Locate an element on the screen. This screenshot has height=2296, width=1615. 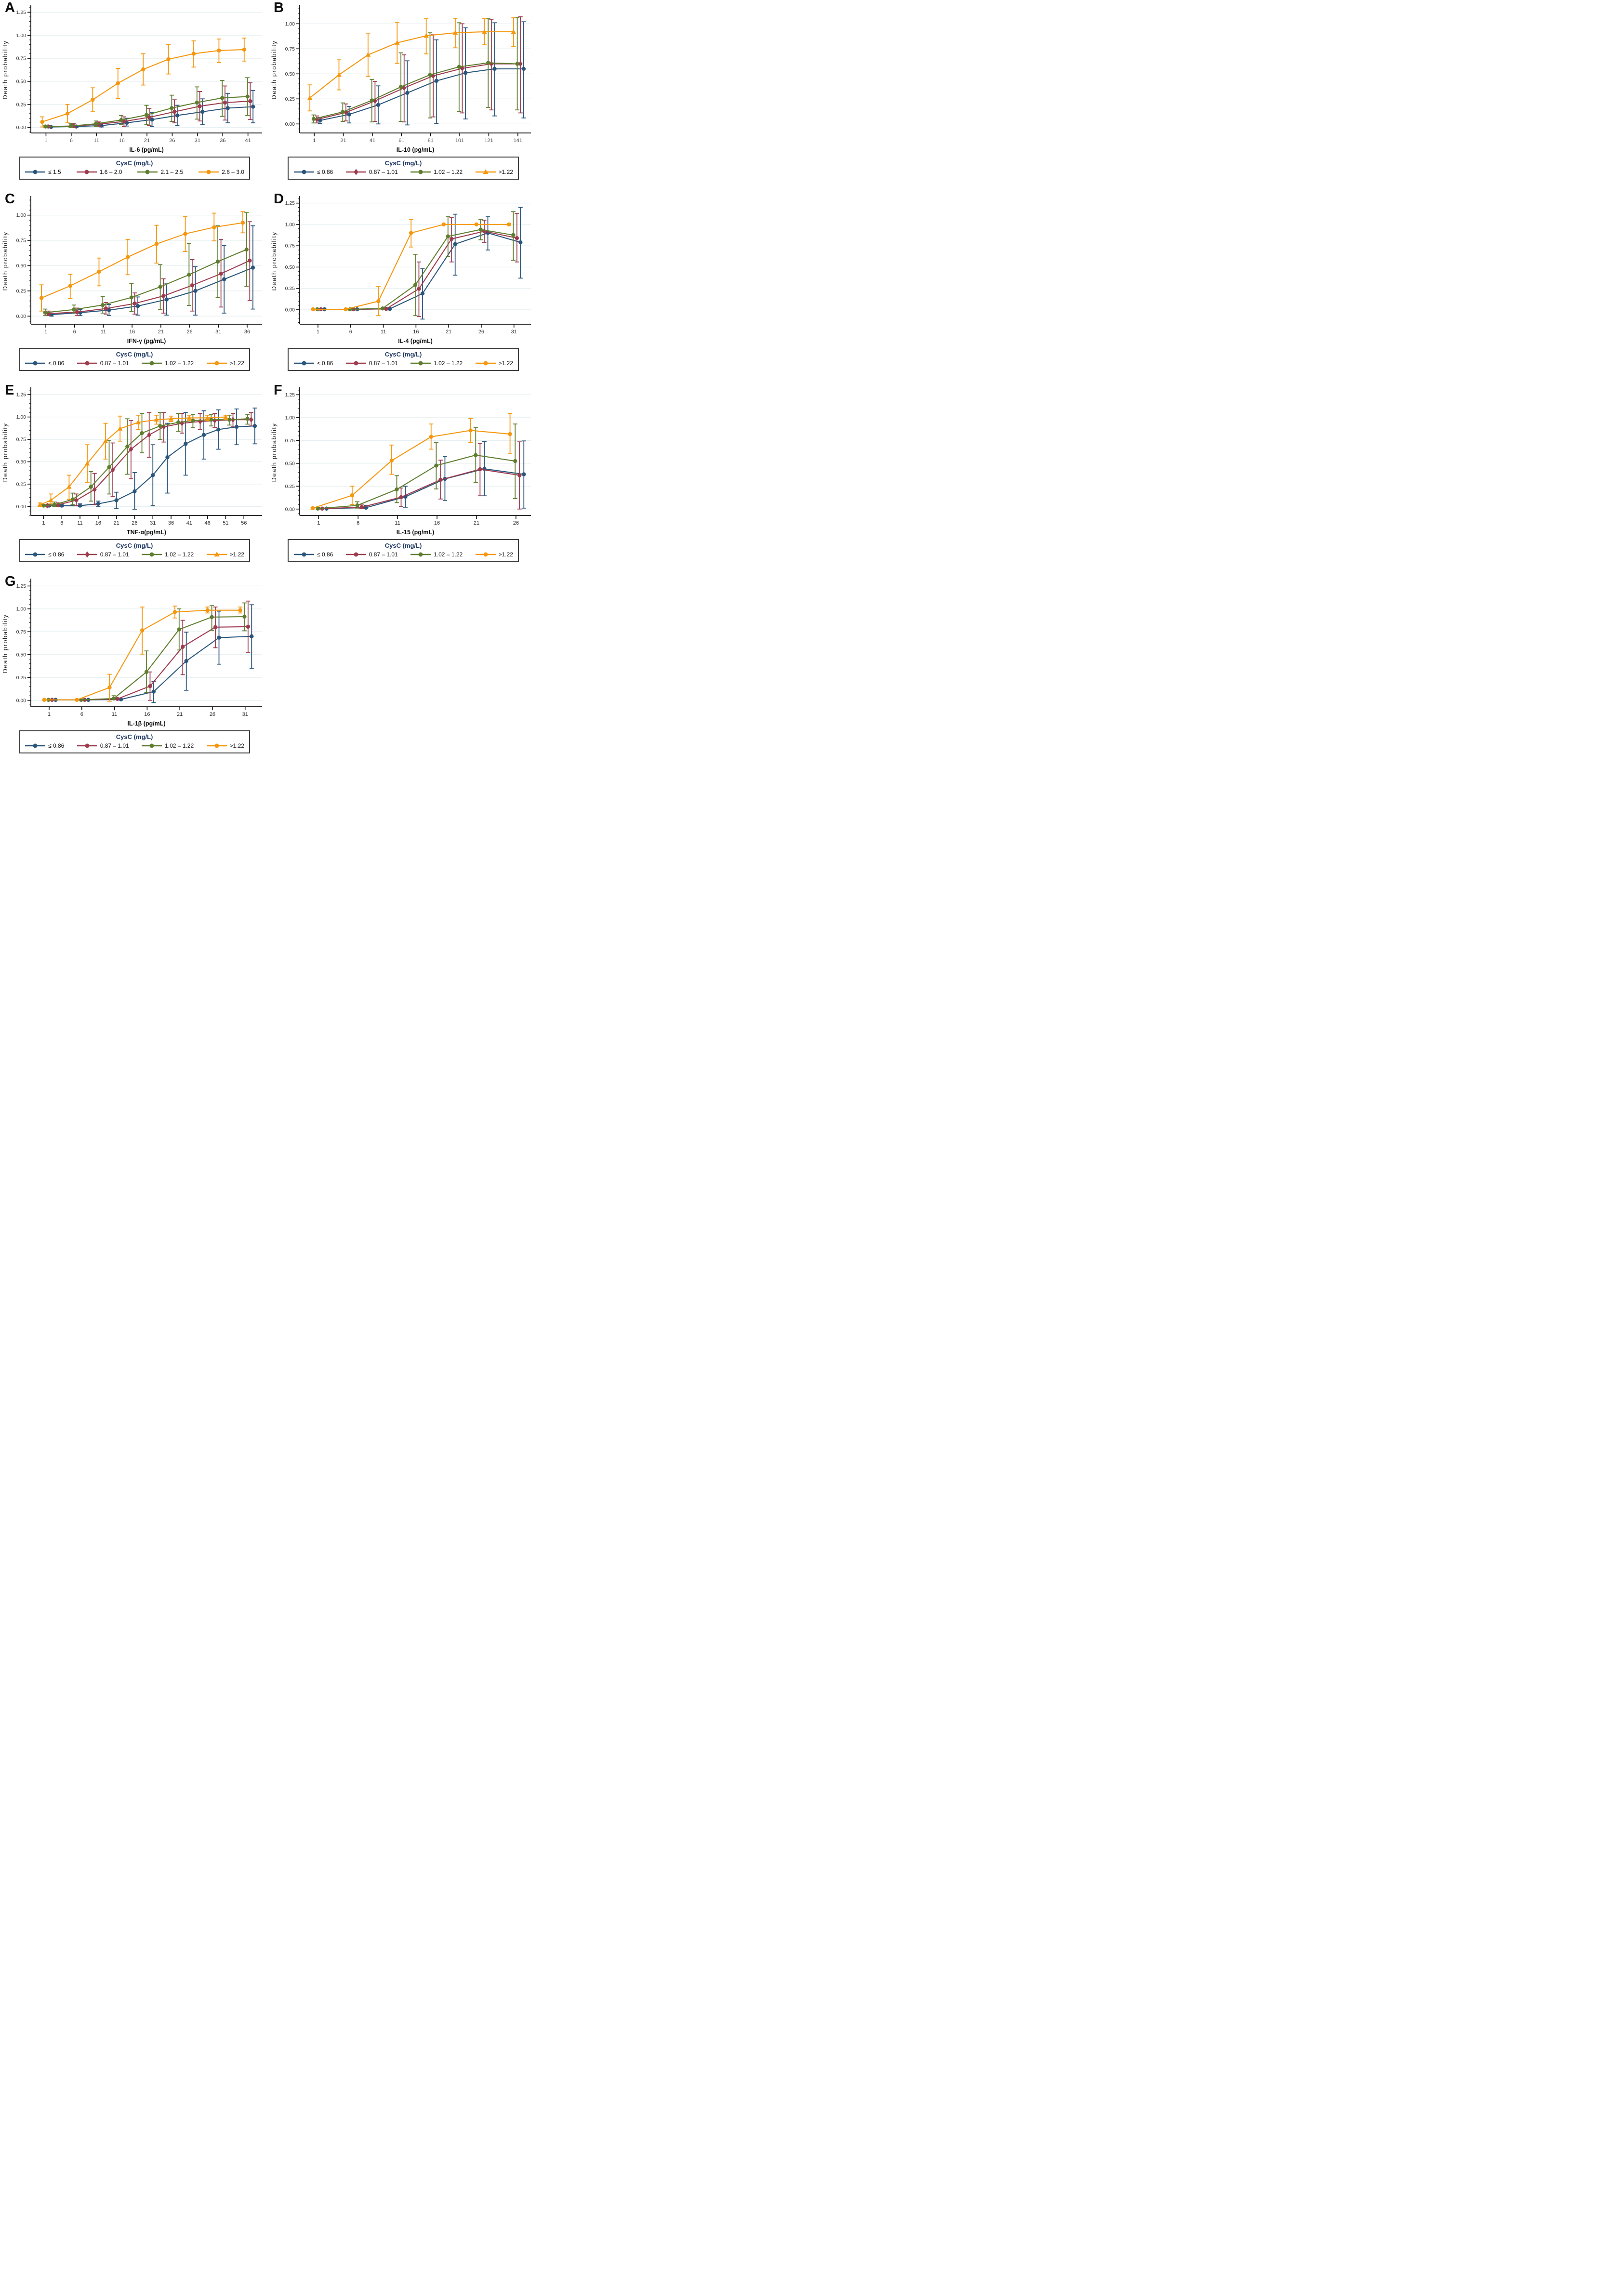
svg-text: 41 is located at coordinates (248, 141).